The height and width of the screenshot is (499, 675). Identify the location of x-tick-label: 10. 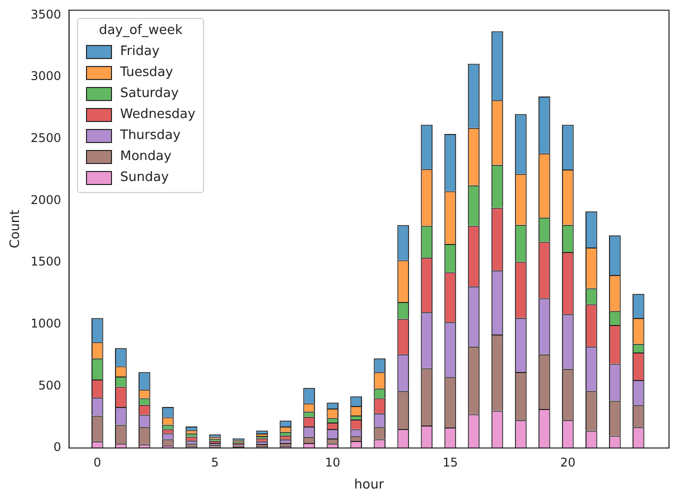
(332, 462).